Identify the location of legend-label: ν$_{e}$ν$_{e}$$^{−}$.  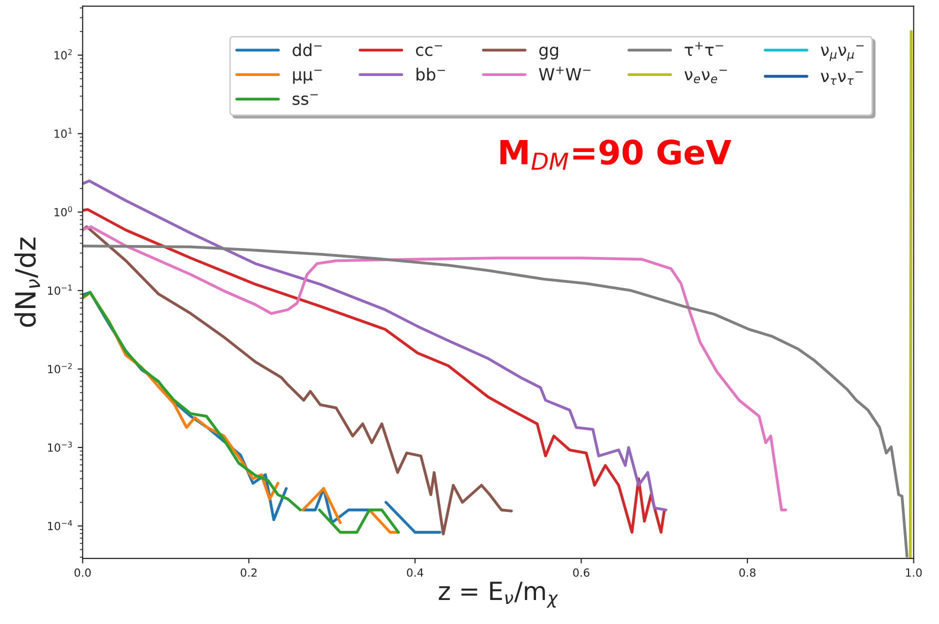
(705, 77).